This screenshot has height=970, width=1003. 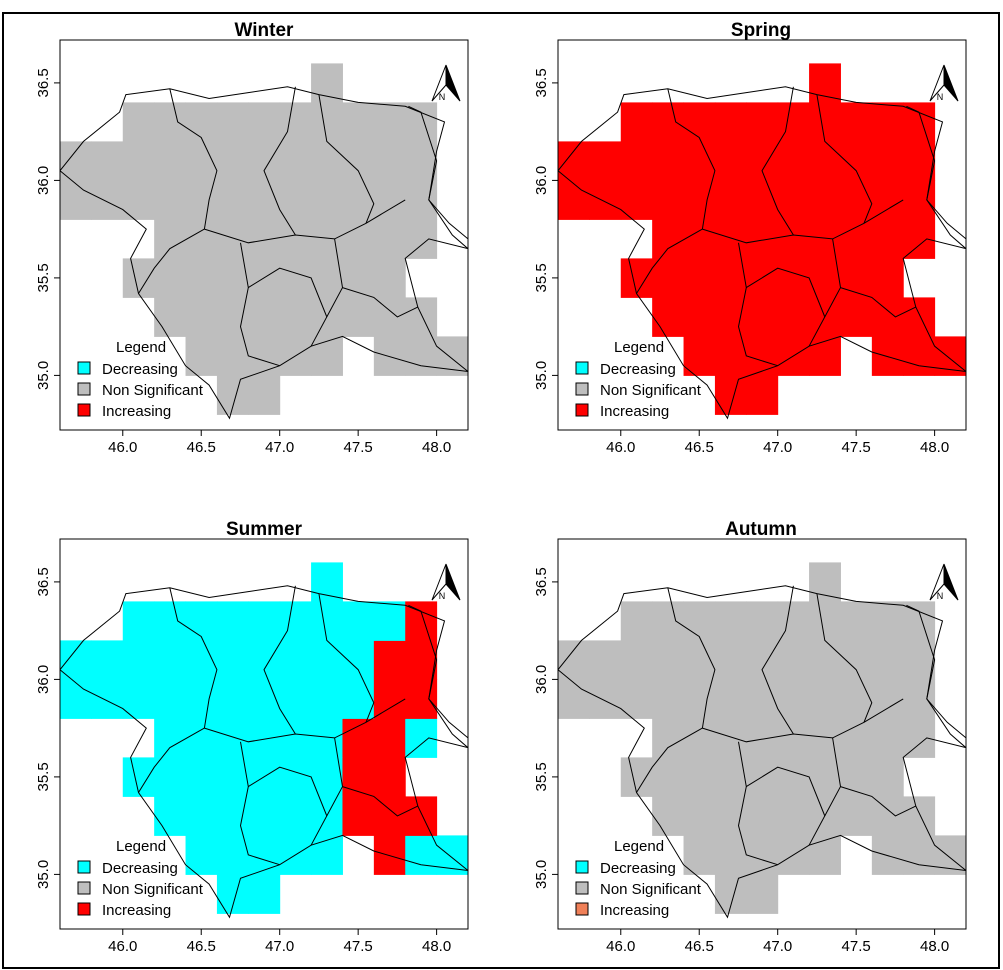 I want to click on y-tick-label: 35.0, so click(x=43, y=874).